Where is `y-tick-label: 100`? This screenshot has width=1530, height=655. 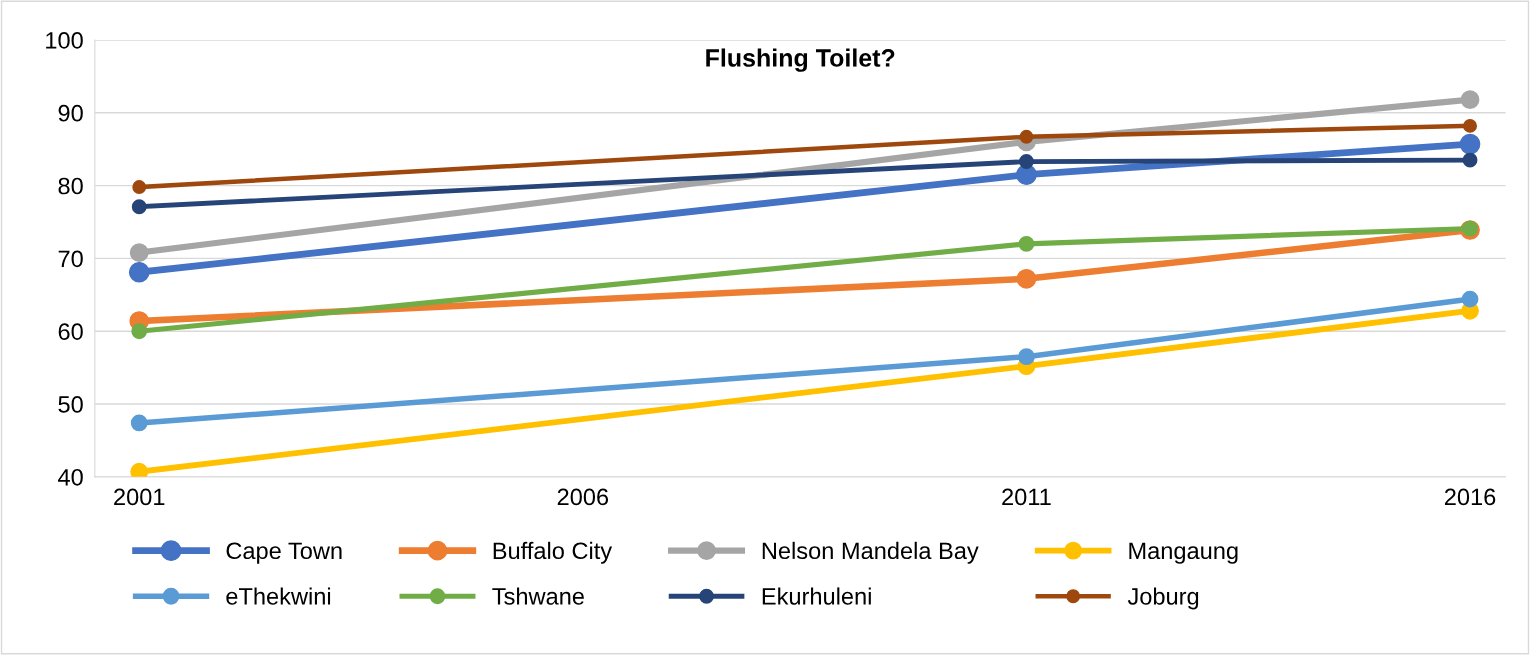 y-tick-label: 100 is located at coordinates (64, 40).